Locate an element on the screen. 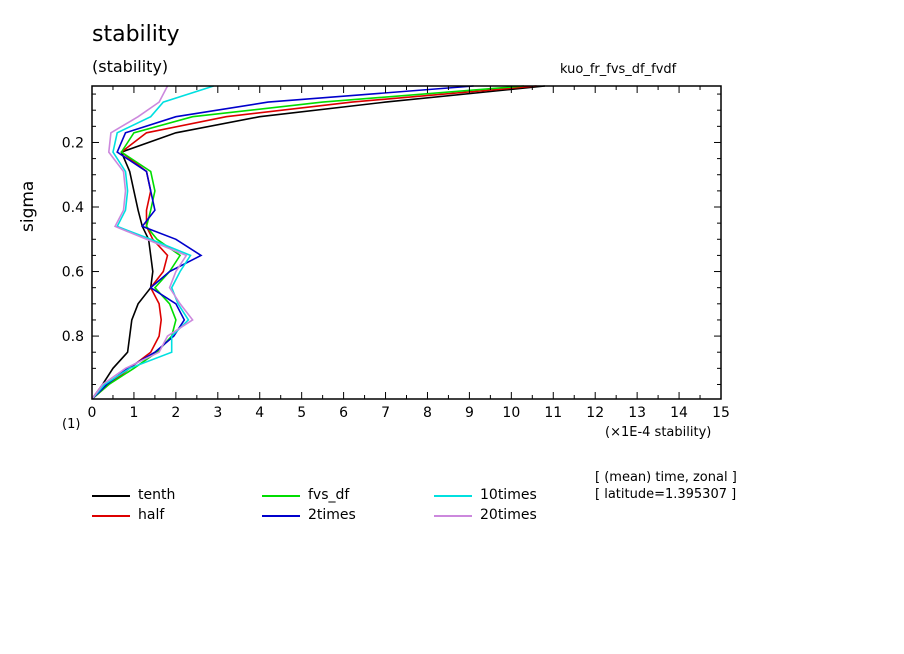 This screenshot has width=904, height=654. legend-label: 20times is located at coordinates (508, 515).